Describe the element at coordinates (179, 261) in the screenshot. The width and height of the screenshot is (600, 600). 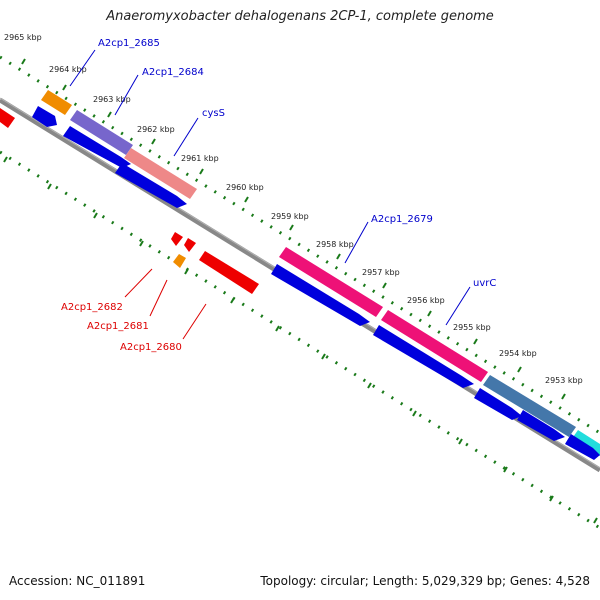
I see `feature-block-orange-small` at that location.